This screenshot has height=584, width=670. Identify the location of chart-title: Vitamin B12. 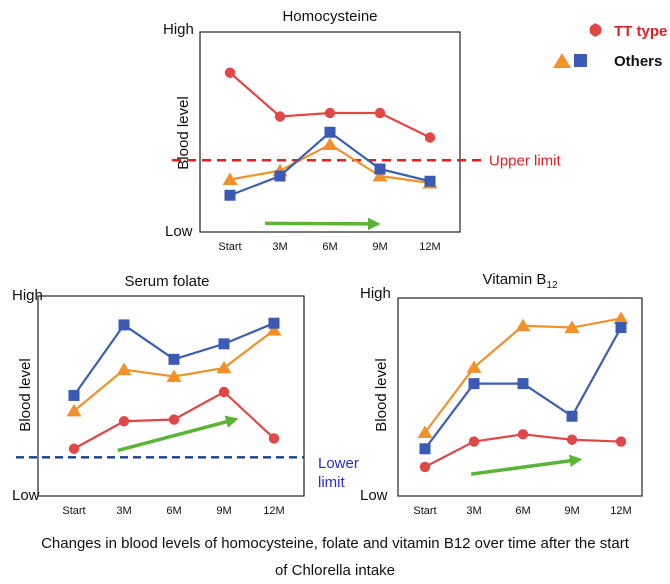
(519, 281).